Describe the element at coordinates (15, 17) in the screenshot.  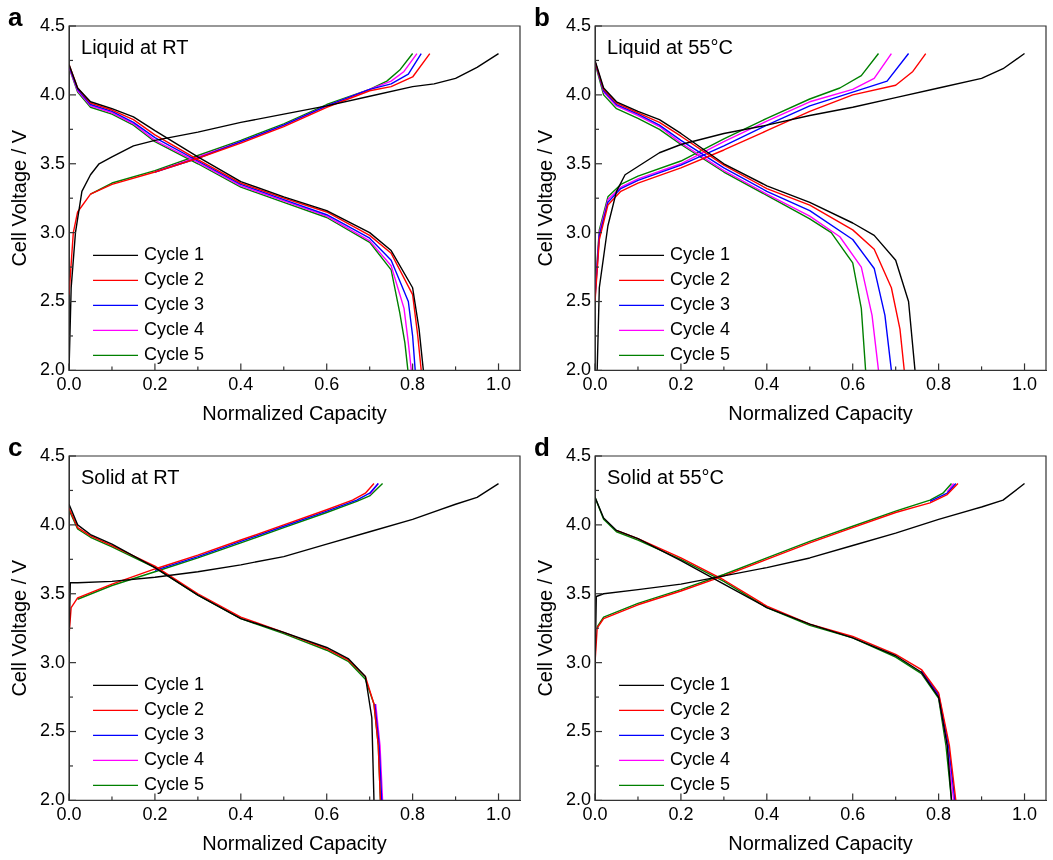
I see `text: a` at that location.